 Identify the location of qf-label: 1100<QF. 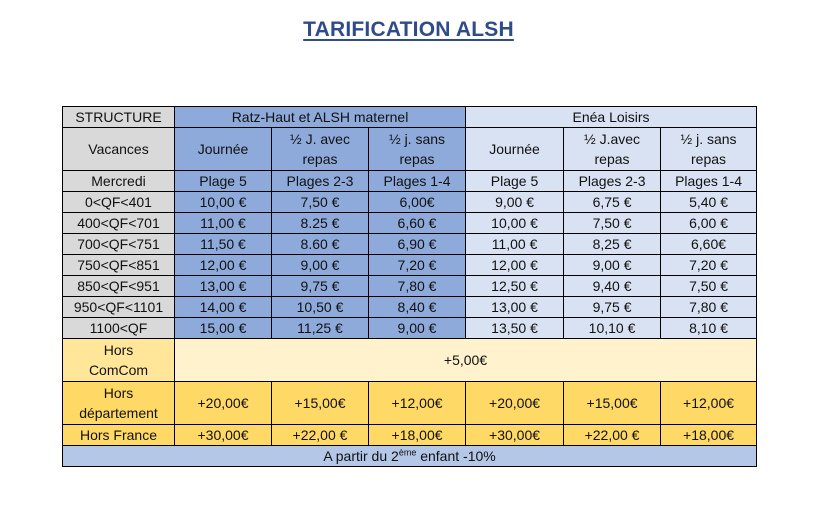
(118, 328).